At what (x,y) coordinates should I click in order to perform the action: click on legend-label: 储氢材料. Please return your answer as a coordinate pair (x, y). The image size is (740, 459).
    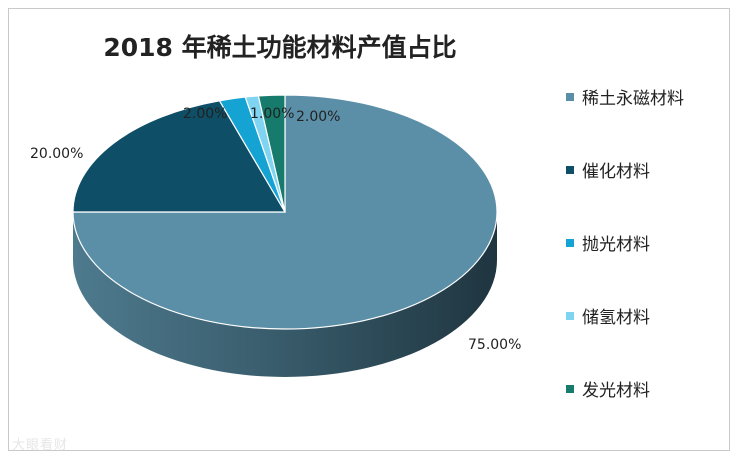
    Looking at the image, I should click on (616, 318).